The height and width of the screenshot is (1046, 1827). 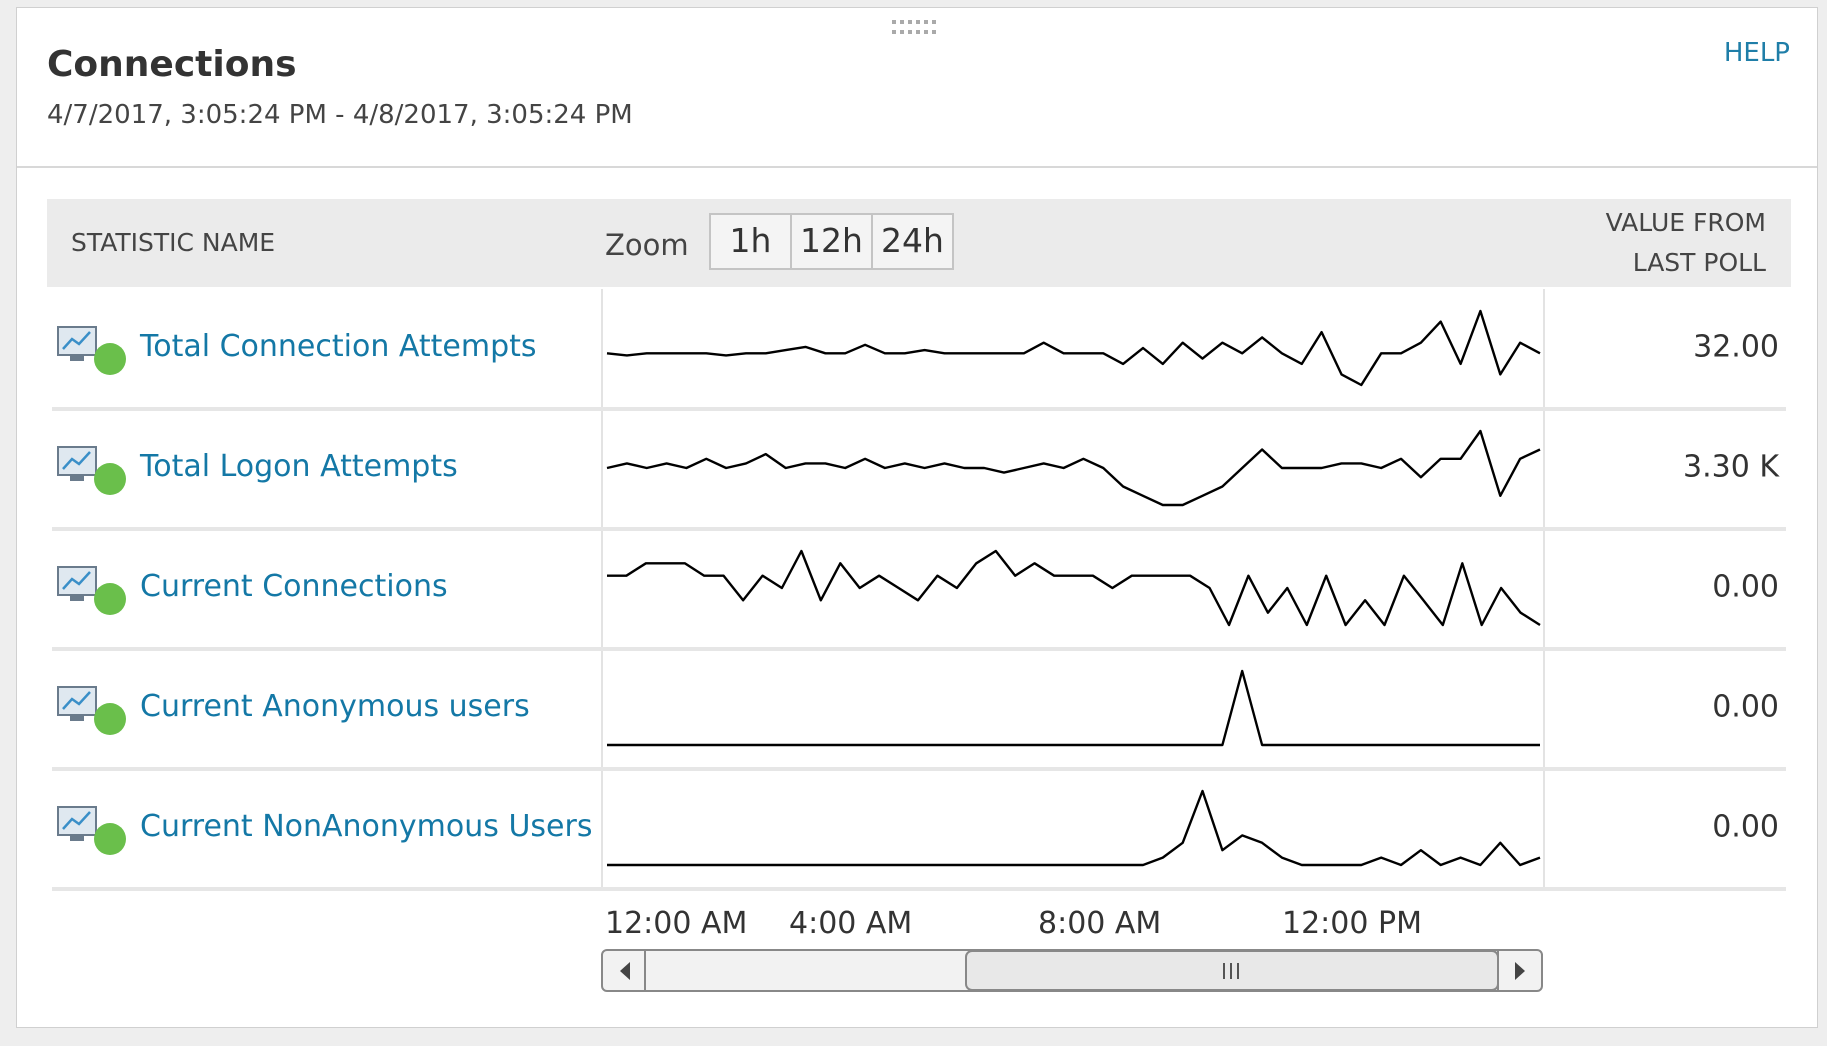 I want to click on zoom-button: 12h, so click(x=831, y=240).